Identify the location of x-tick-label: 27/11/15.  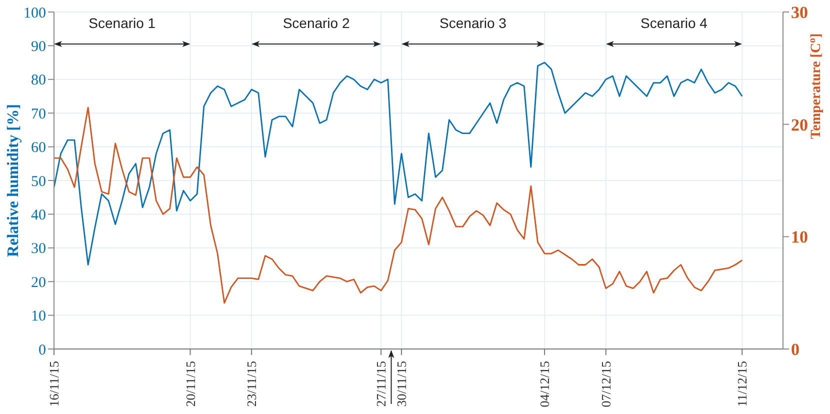
(381, 384).